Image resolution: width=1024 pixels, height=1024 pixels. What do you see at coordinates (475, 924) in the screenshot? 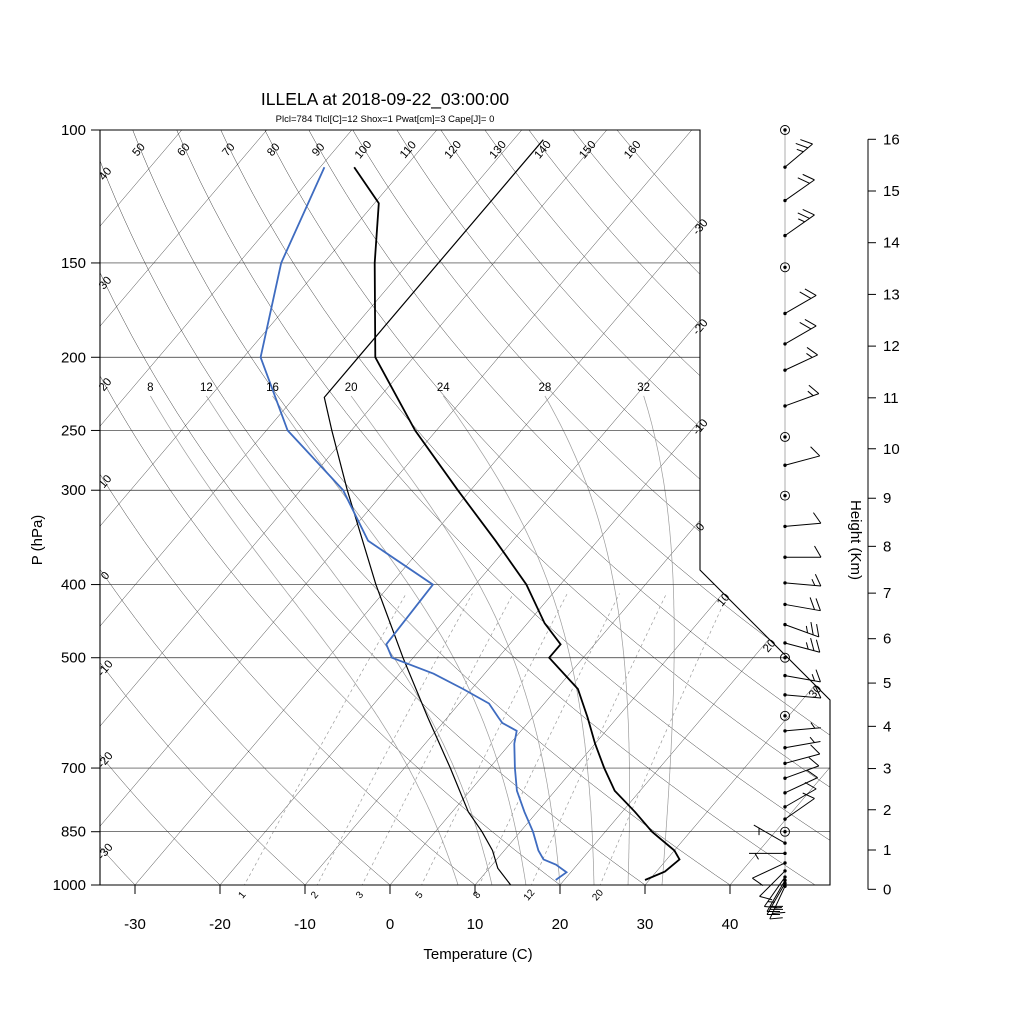
I see `temperature-tick-label: 10` at bounding box center [475, 924].